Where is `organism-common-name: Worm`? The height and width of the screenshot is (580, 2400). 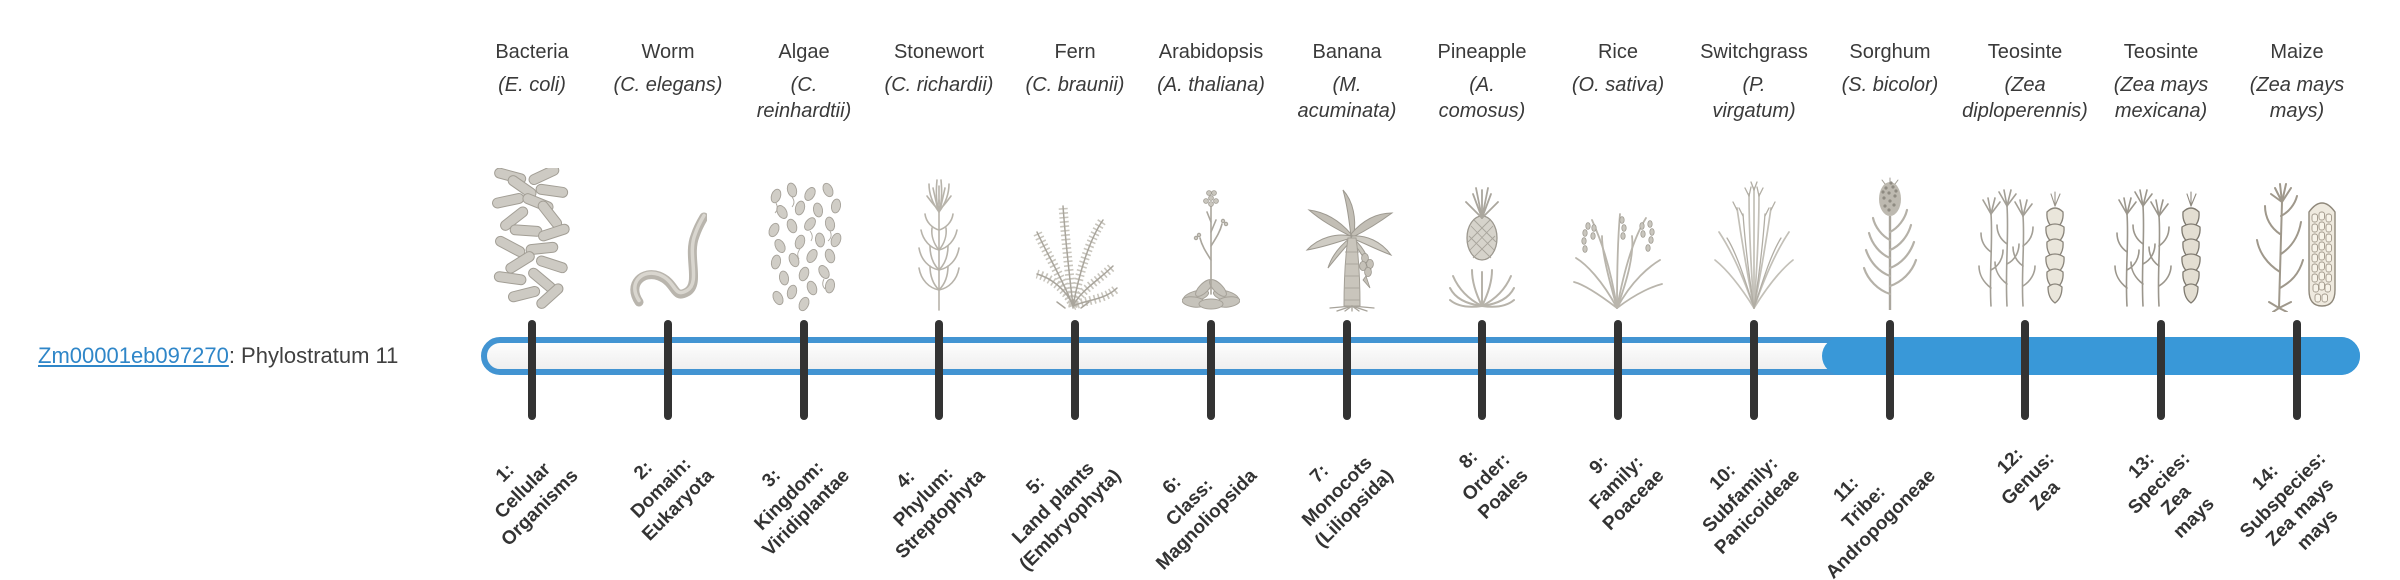 organism-common-name: Worm is located at coordinates (668, 52).